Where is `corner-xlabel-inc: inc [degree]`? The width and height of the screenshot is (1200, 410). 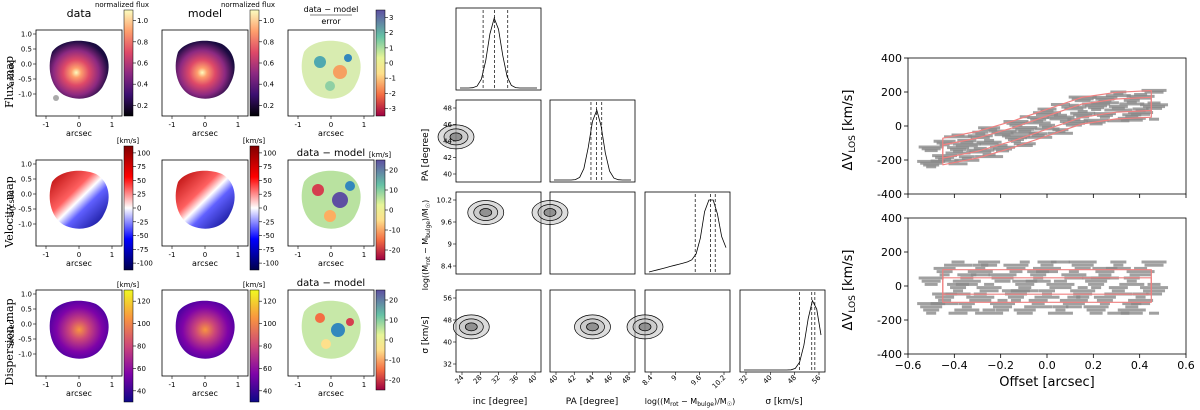
corner-xlabel-inc: inc [degree] is located at coordinates (500, 402).